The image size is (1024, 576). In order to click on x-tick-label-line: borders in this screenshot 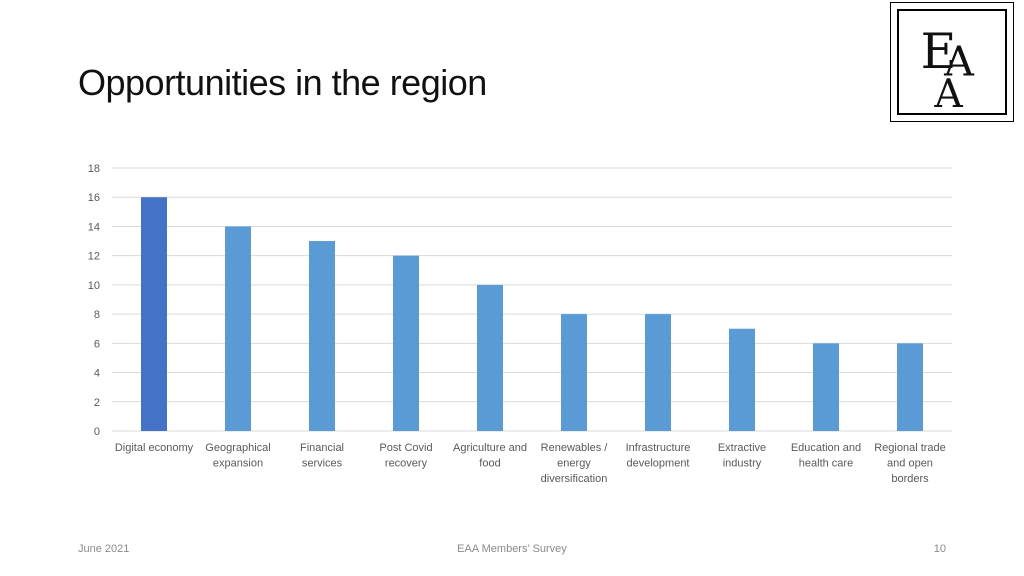, I will do `click(910, 479)`.